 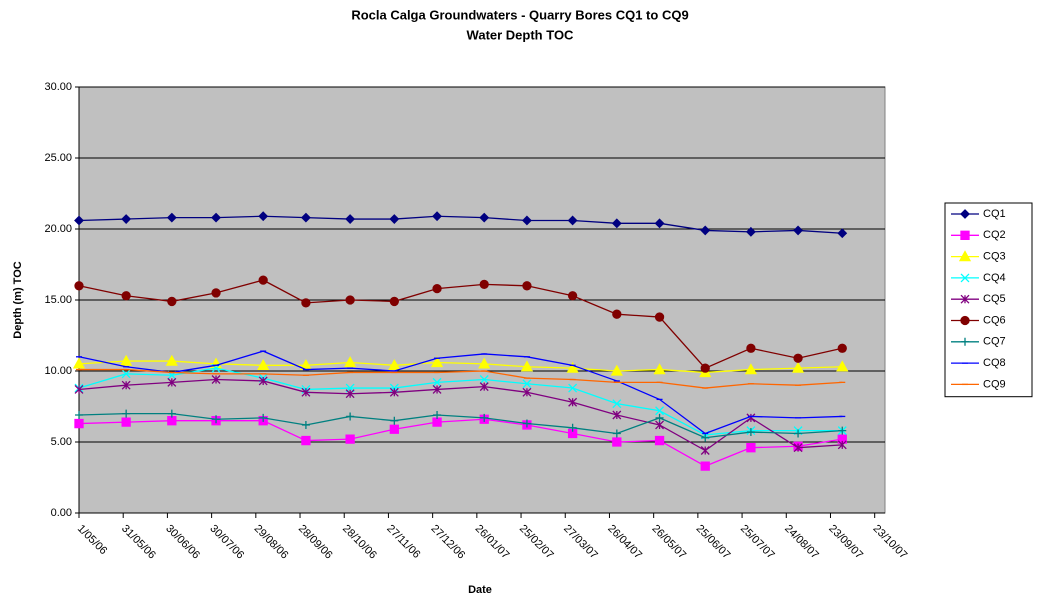 I want to click on x-tick-label: 23/10/07, so click(x=890, y=542).